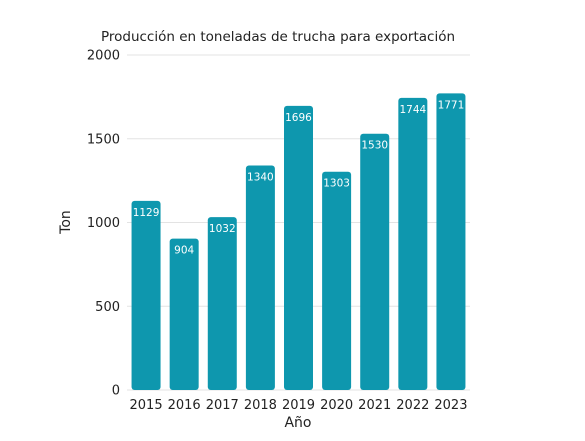 The width and height of the screenshot is (585, 441). Describe the element at coordinates (260, 405) in the screenshot. I see `x-tick-label: 2018` at that location.